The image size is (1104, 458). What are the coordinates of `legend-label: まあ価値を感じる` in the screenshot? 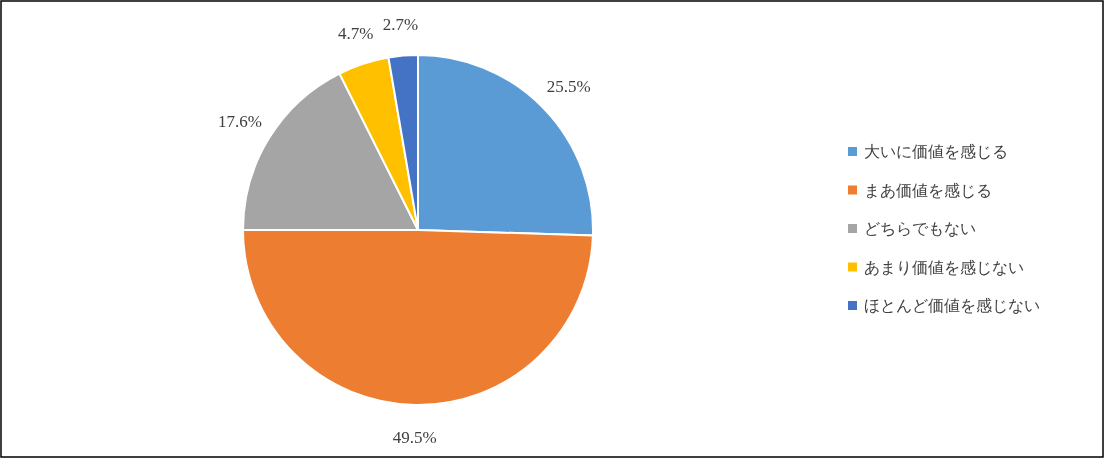 It's located at (928, 190).